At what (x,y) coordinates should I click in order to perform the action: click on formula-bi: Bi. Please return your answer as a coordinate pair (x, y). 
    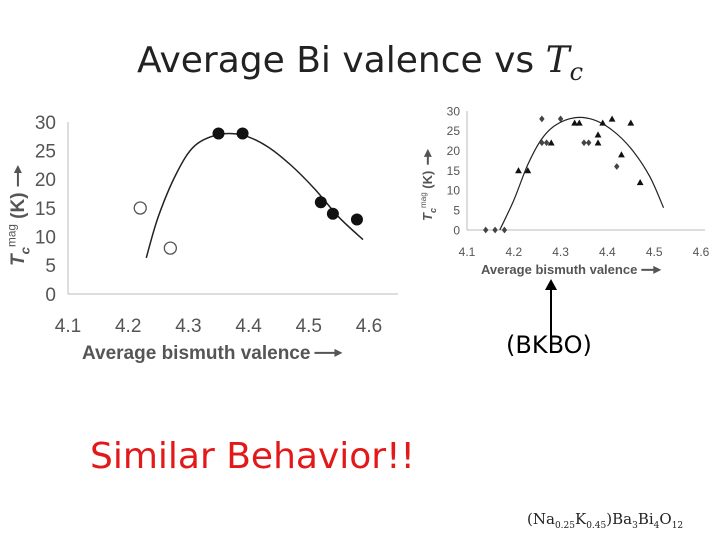
    Looking at the image, I should click on (645, 519).